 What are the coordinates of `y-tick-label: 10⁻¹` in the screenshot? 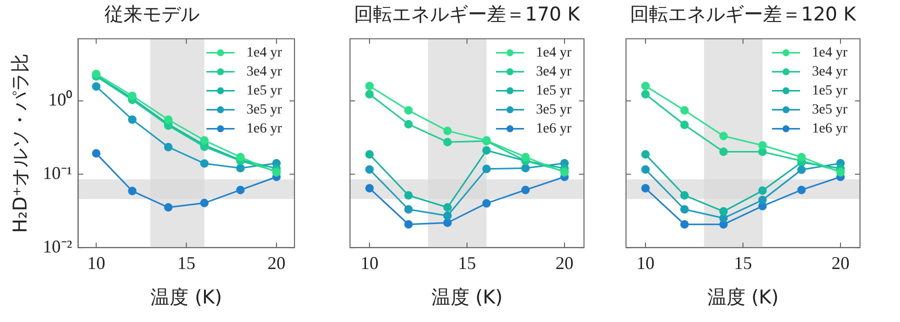 It's located at (57, 172).